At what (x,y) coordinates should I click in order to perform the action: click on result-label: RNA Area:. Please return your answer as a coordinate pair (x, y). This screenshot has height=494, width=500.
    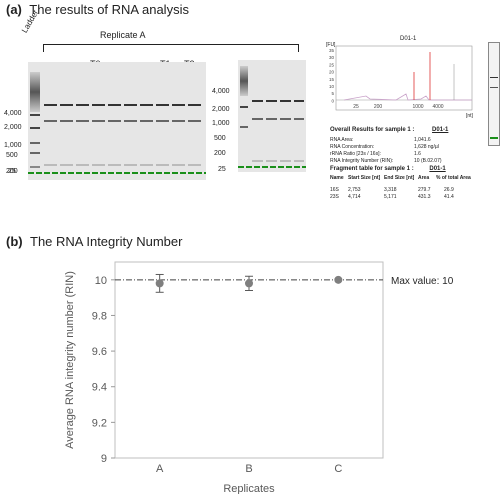
    Looking at the image, I should click on (342, 140).